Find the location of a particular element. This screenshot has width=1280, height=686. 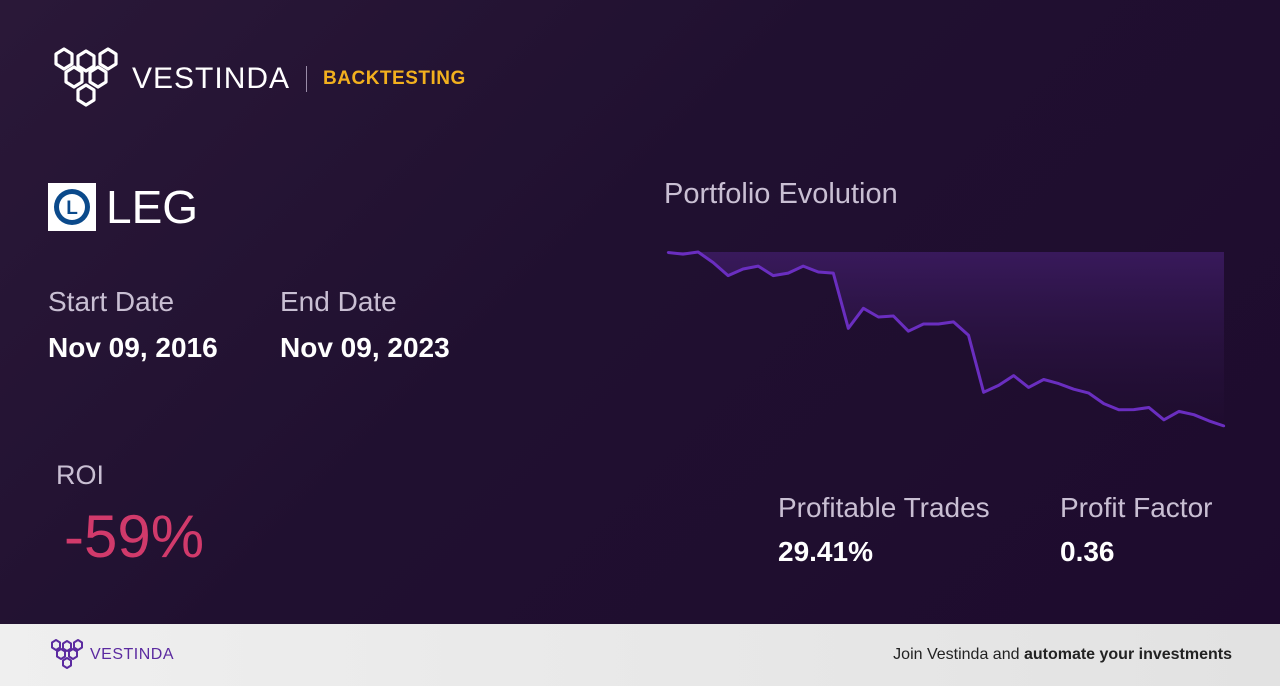

chart-series-line is located at coordinates (946, 339).